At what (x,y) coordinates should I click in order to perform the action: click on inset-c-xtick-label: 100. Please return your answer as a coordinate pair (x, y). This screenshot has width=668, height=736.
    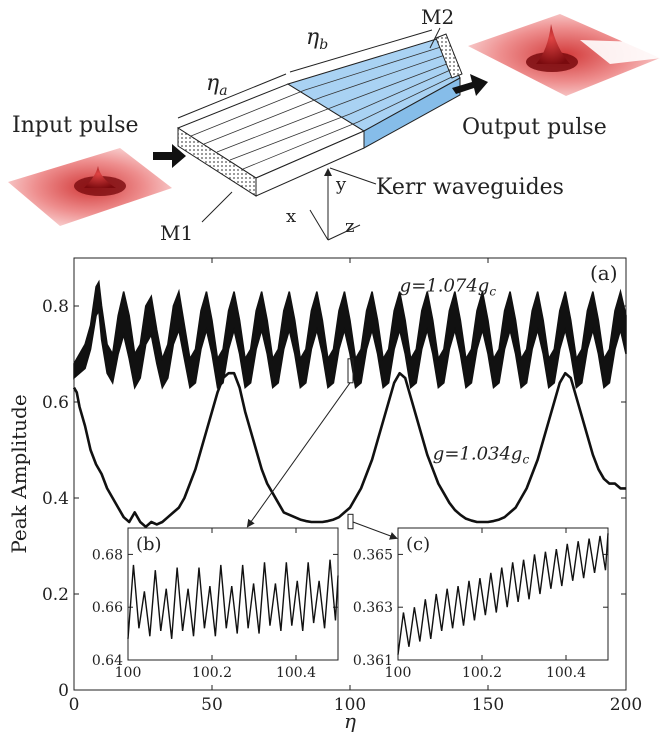
    Looking at the image, I should click on (398, 673).